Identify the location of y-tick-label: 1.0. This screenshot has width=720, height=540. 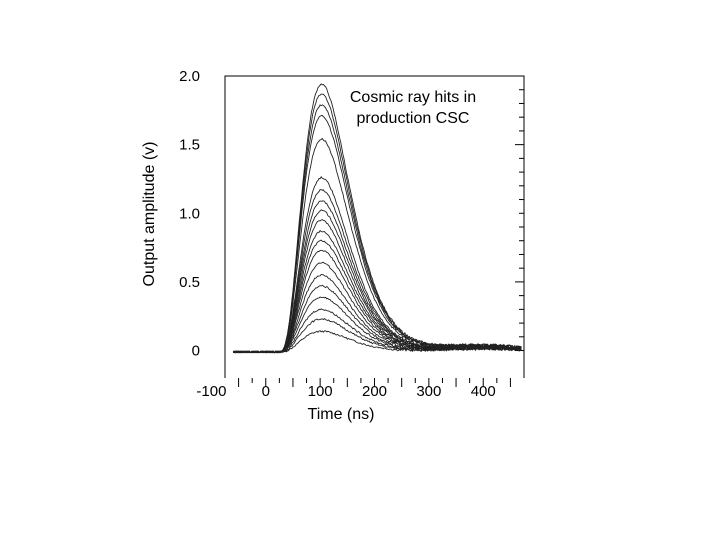
(189, 213).